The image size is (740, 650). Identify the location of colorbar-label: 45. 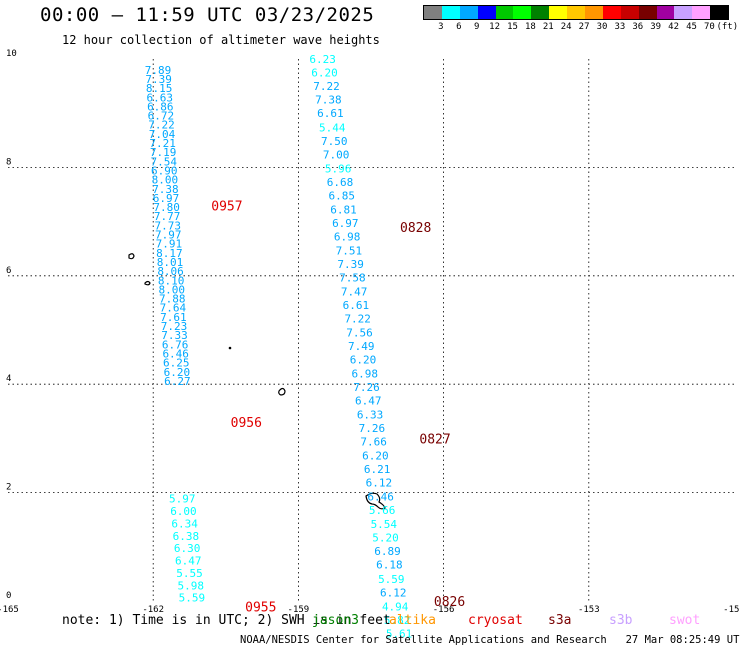
(691, 27).